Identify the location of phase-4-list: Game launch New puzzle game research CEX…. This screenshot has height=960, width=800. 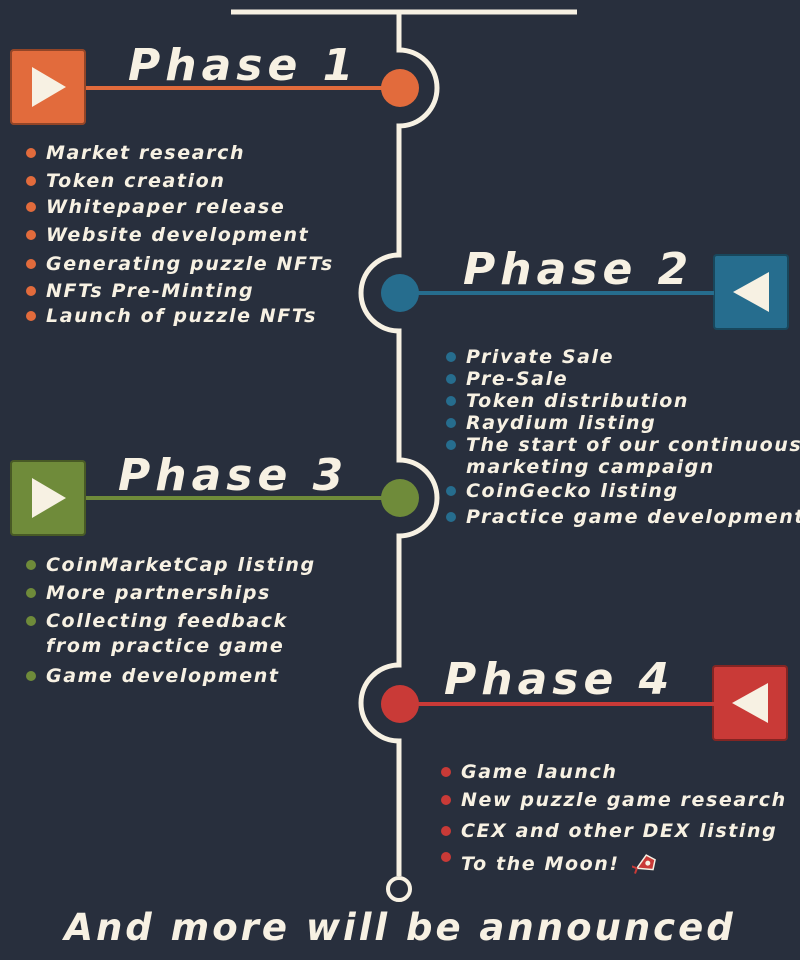
(614, 818).